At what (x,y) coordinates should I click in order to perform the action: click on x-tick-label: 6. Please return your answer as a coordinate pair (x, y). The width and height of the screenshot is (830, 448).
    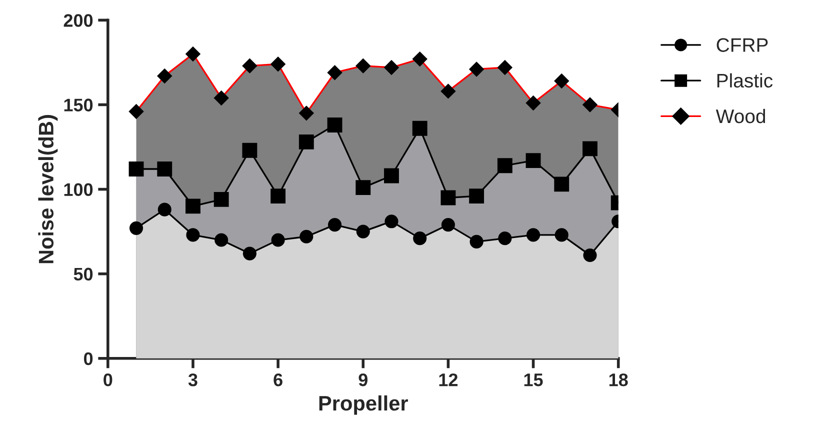
    Looking at the image, I should click on (278, 379).